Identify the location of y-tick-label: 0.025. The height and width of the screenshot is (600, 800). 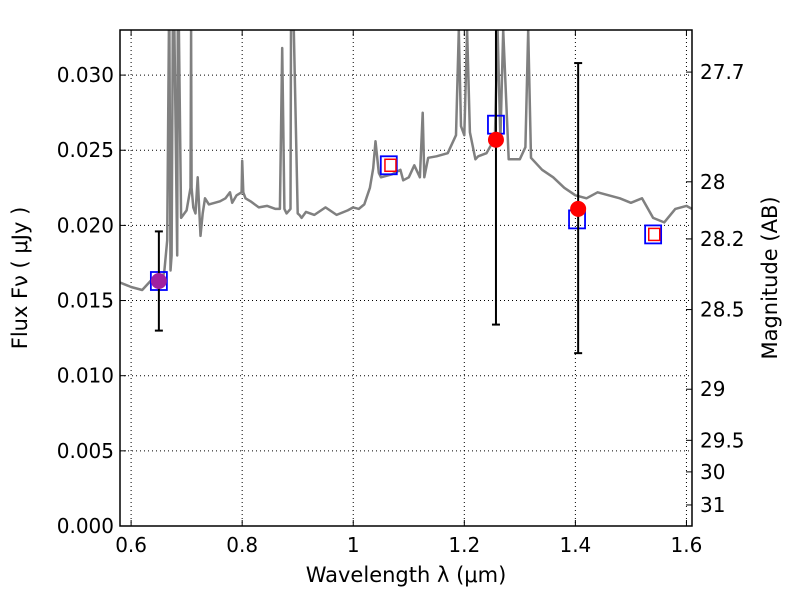
(85, 150).